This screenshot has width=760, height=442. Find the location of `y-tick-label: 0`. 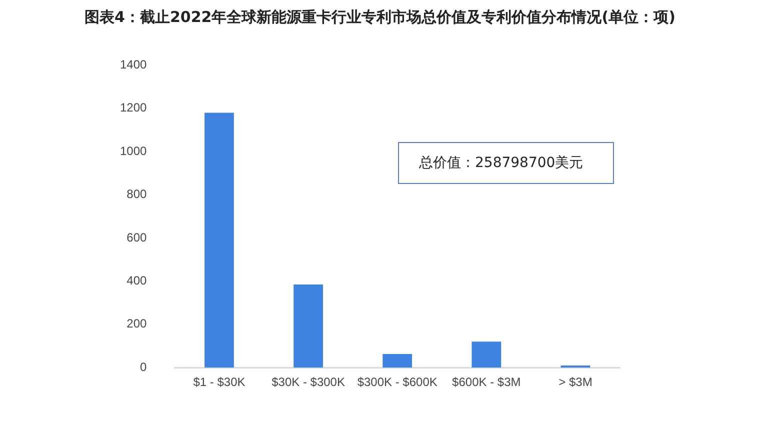

y-tick-label: 0 is located at coordinates (144, 367).